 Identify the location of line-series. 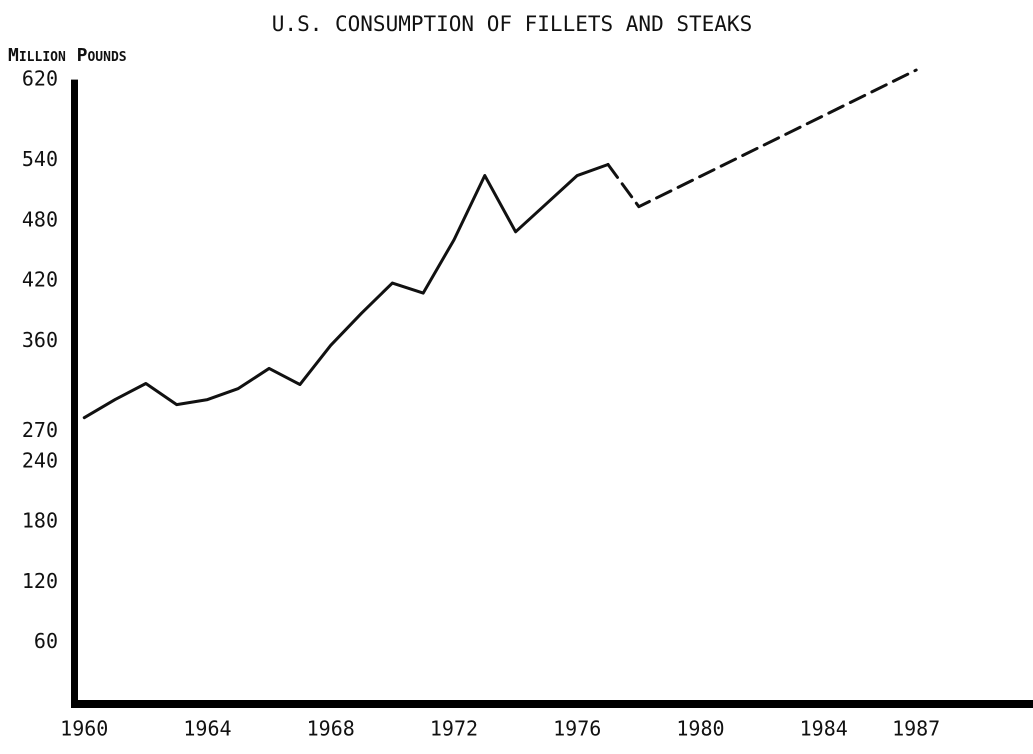
(762, 138).